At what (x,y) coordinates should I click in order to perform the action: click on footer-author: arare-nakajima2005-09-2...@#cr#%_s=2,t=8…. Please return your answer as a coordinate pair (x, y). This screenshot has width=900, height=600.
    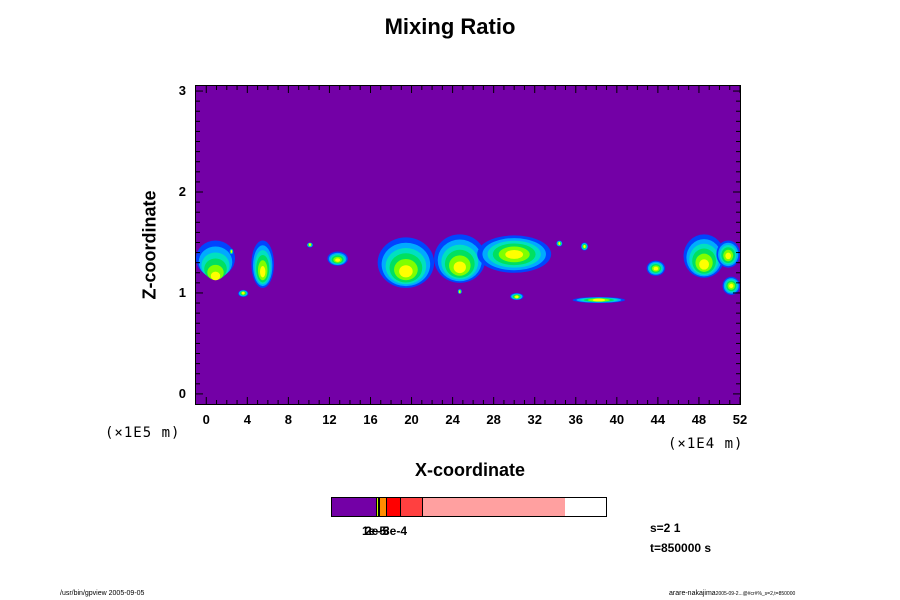
    Looking at the image, I should click on (732, 593).